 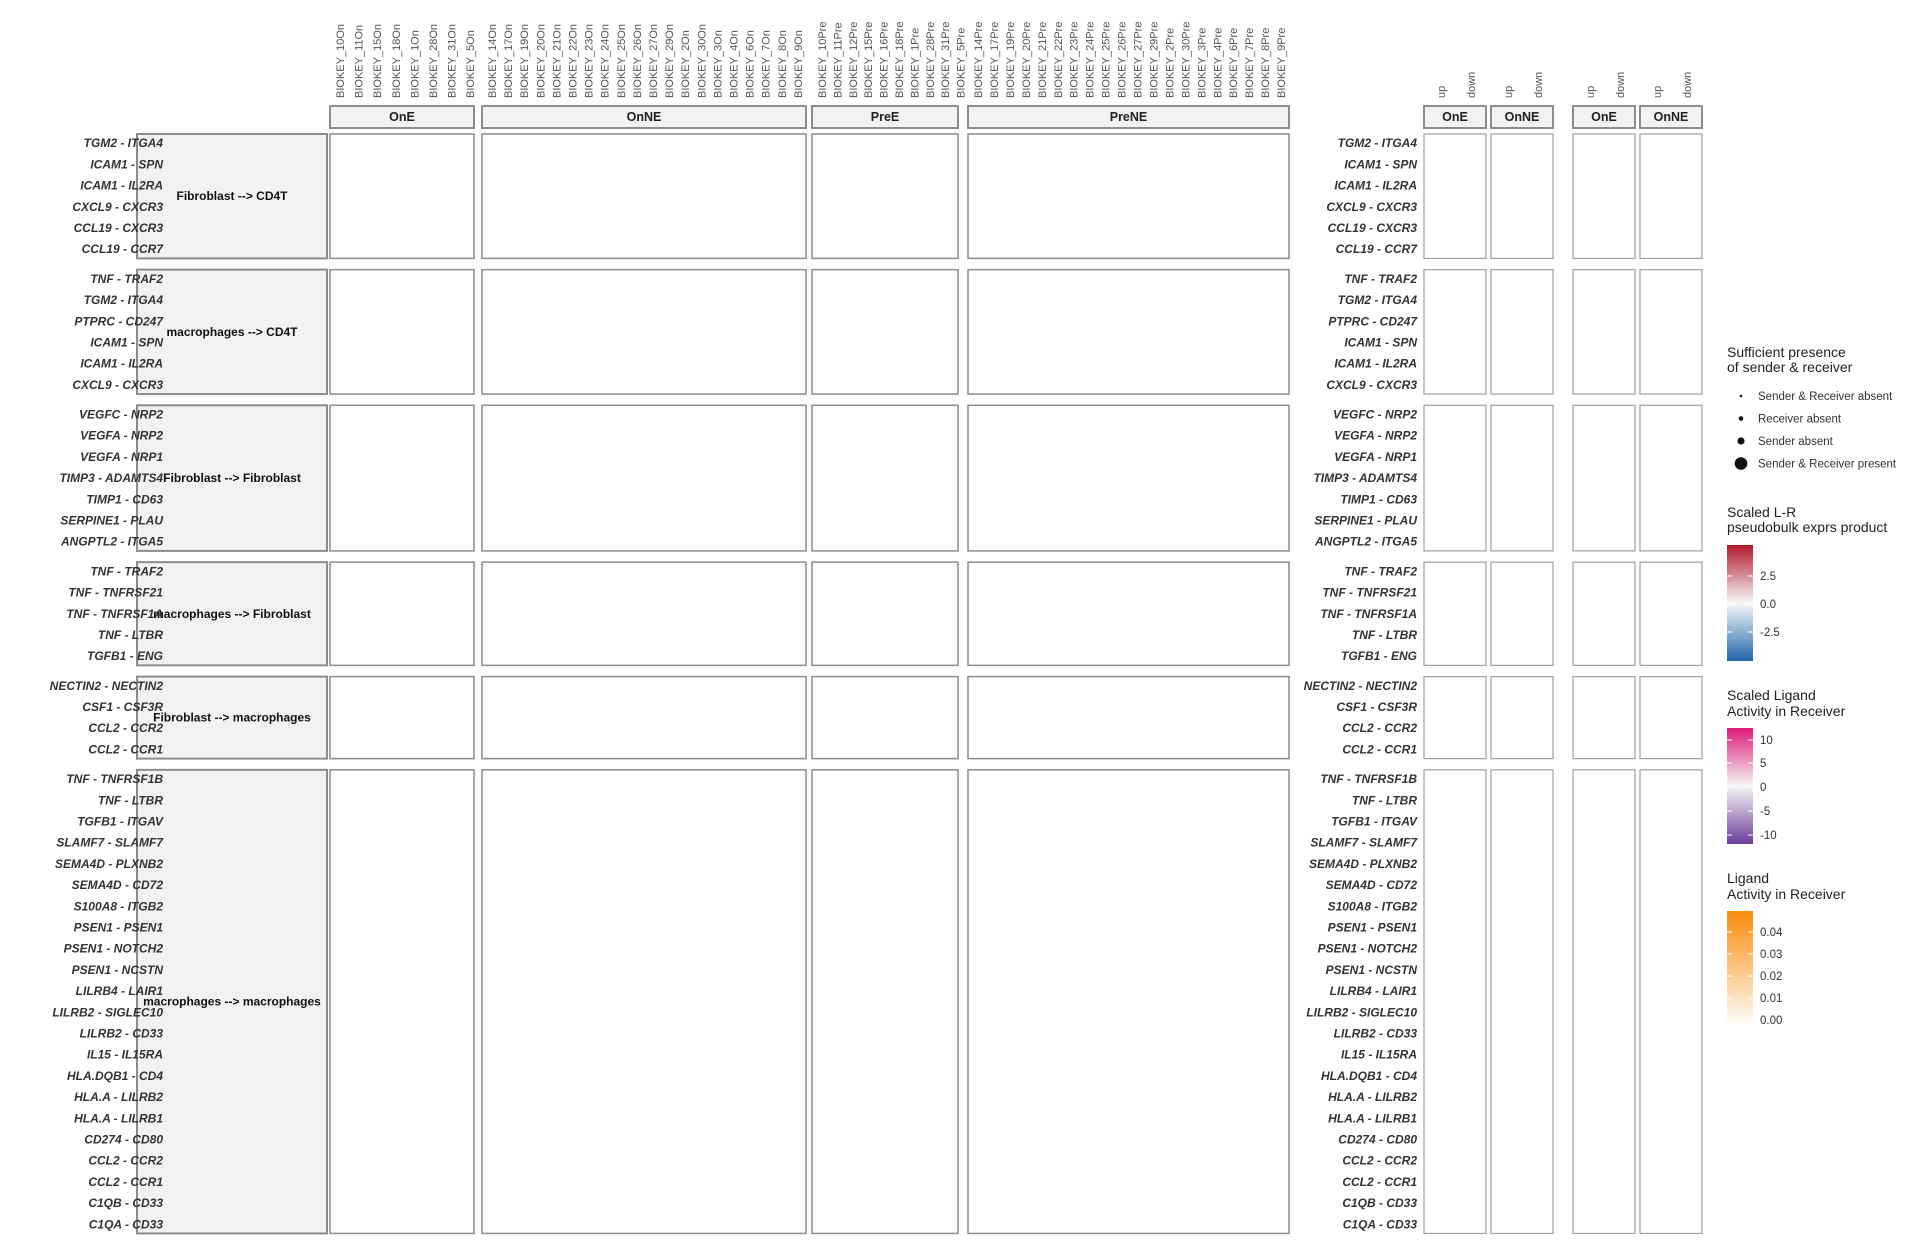 What do you see at coordinates (120, 821) in the screenshot?
I see `pair-label: TGFB1 - ITGAV` at bounding box center [120, 821].